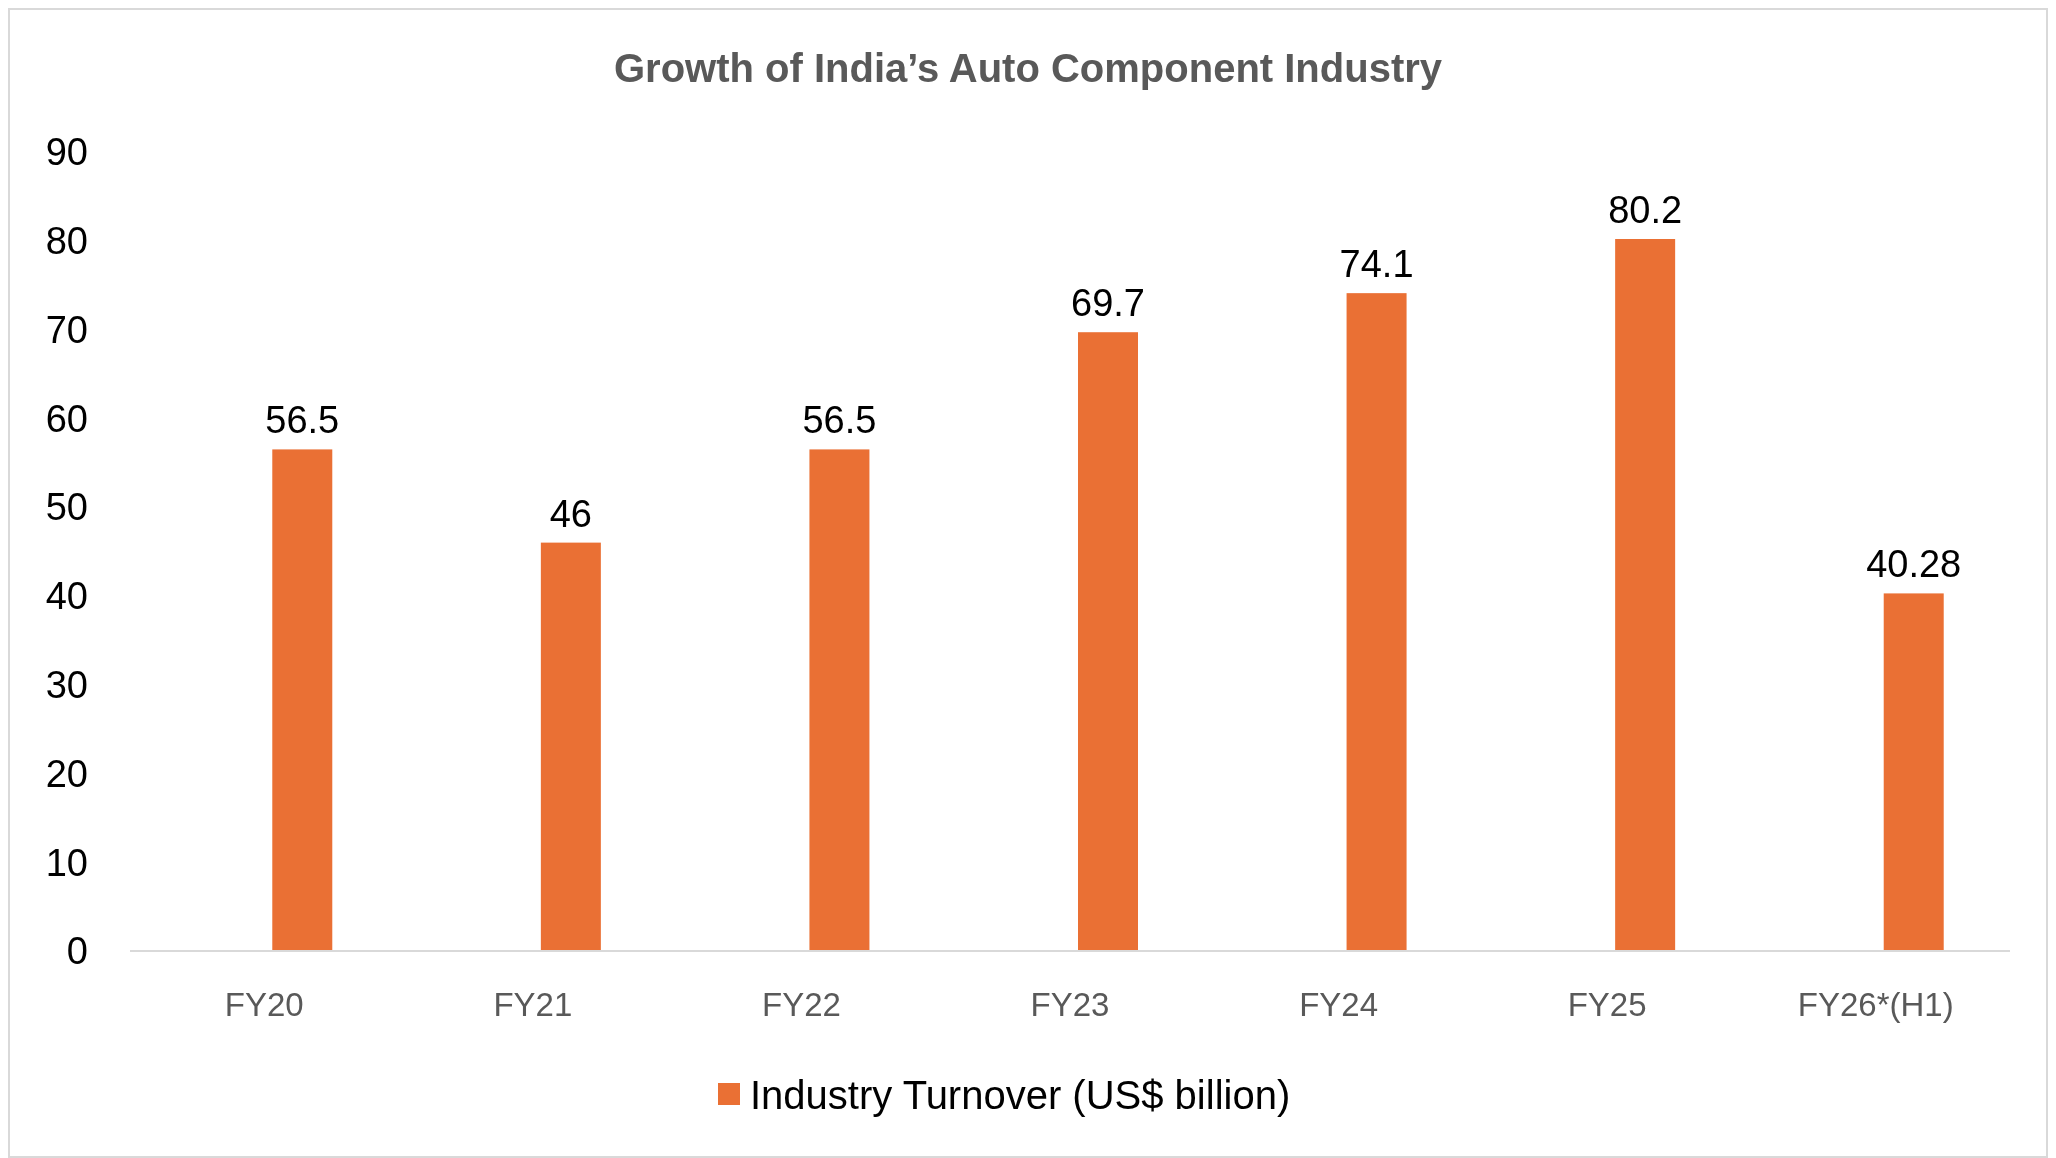  What do you see at coordinates (66, 773) in the screenshot?
I see `y-tick-label: 20` at bounding box center [66, 773].